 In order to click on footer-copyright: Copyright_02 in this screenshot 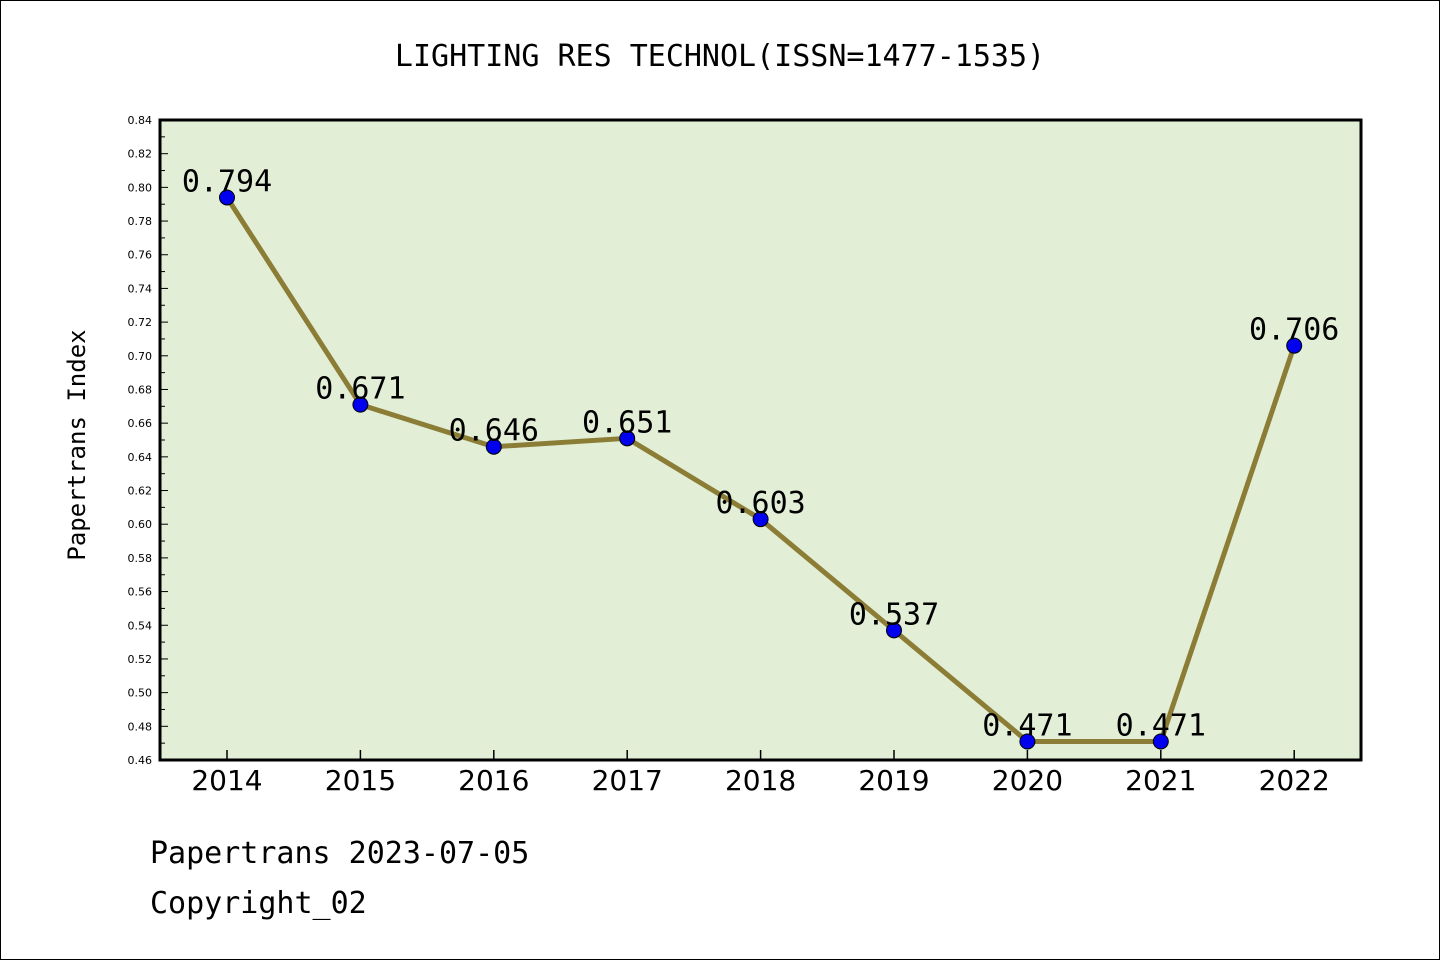, I will do `click(258, 903)`.